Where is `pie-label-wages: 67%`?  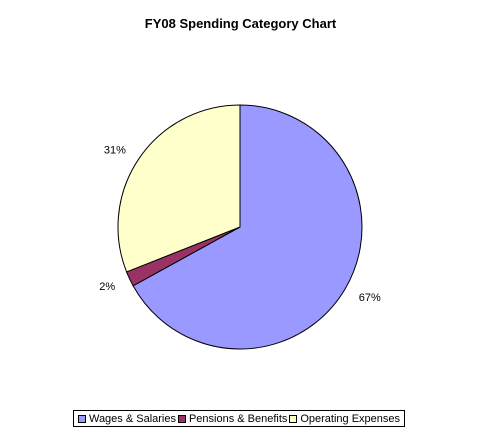 pie-label-wages: 67% is located at coordinates (370, 298).